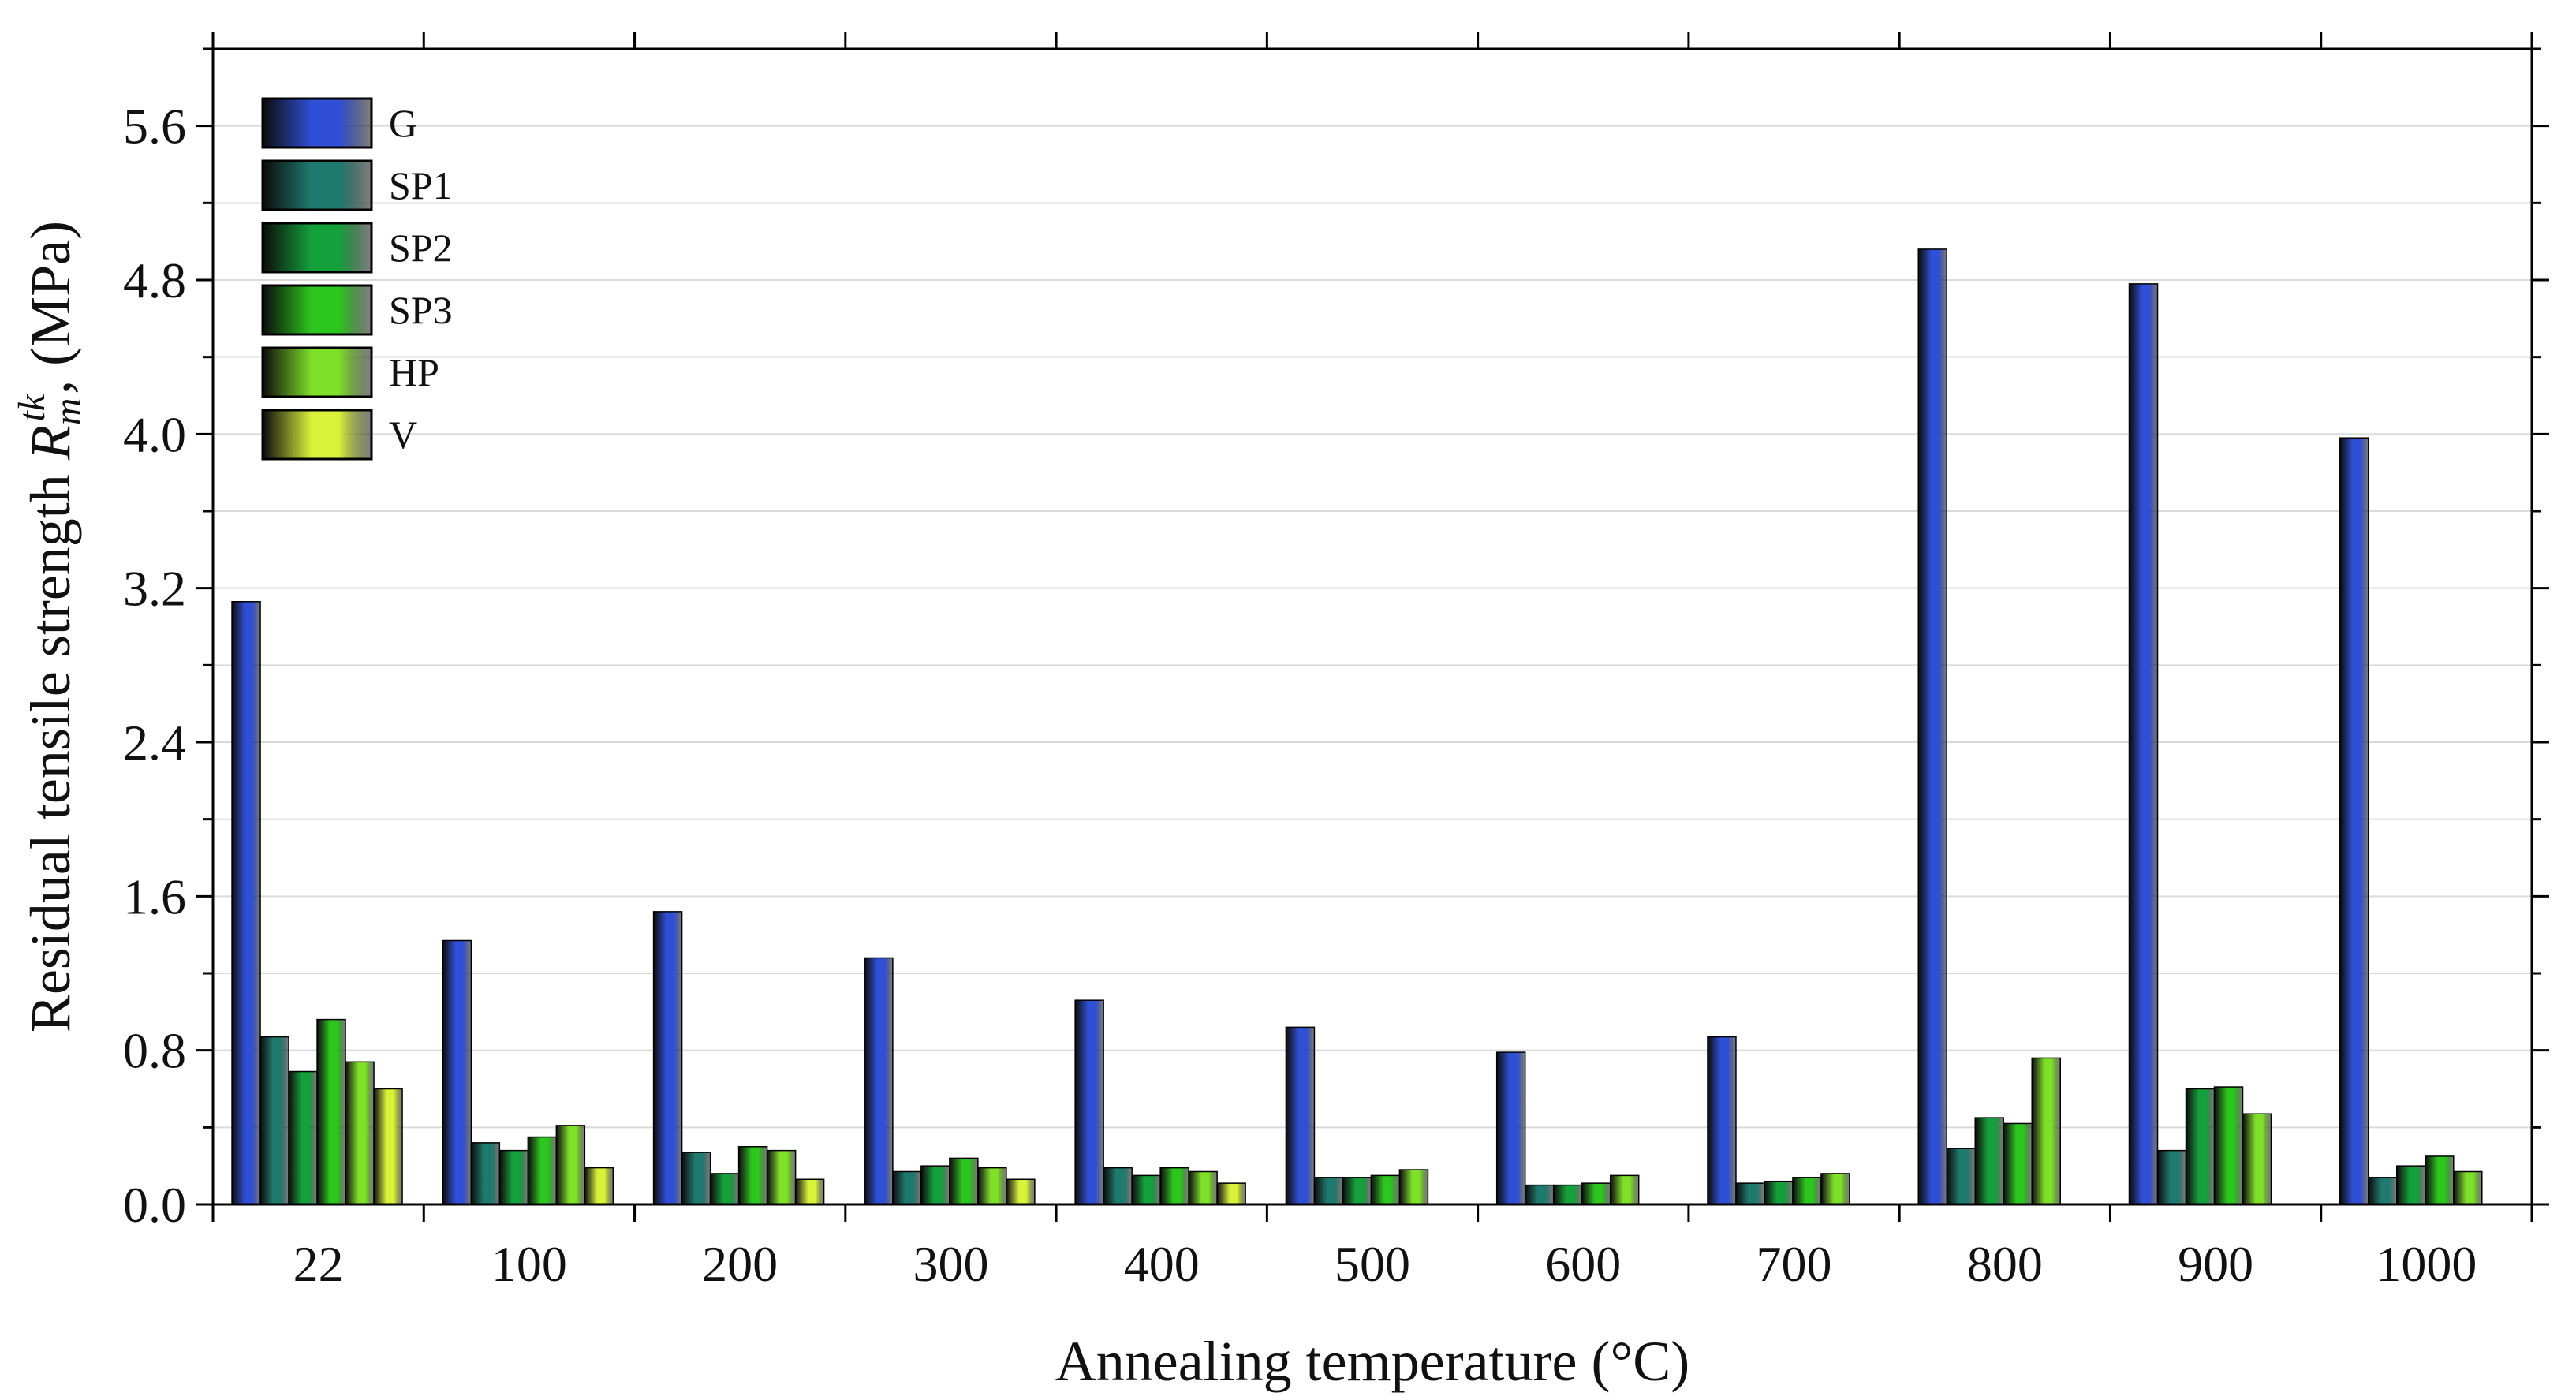 Image resolution: width=2576 pixels, height=1400 pixels. Describe the element at coordinates (154, 1205) in the screenshot. I see `y-tick-label: 0.0` at that location.